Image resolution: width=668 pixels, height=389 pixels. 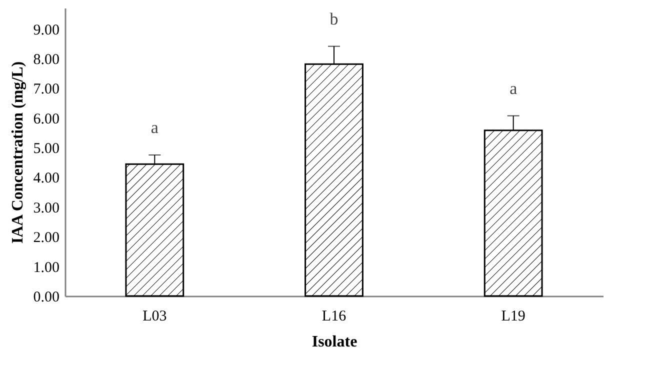 I want to click on y-tick-label: 4.00, so click(x=46, y=178).